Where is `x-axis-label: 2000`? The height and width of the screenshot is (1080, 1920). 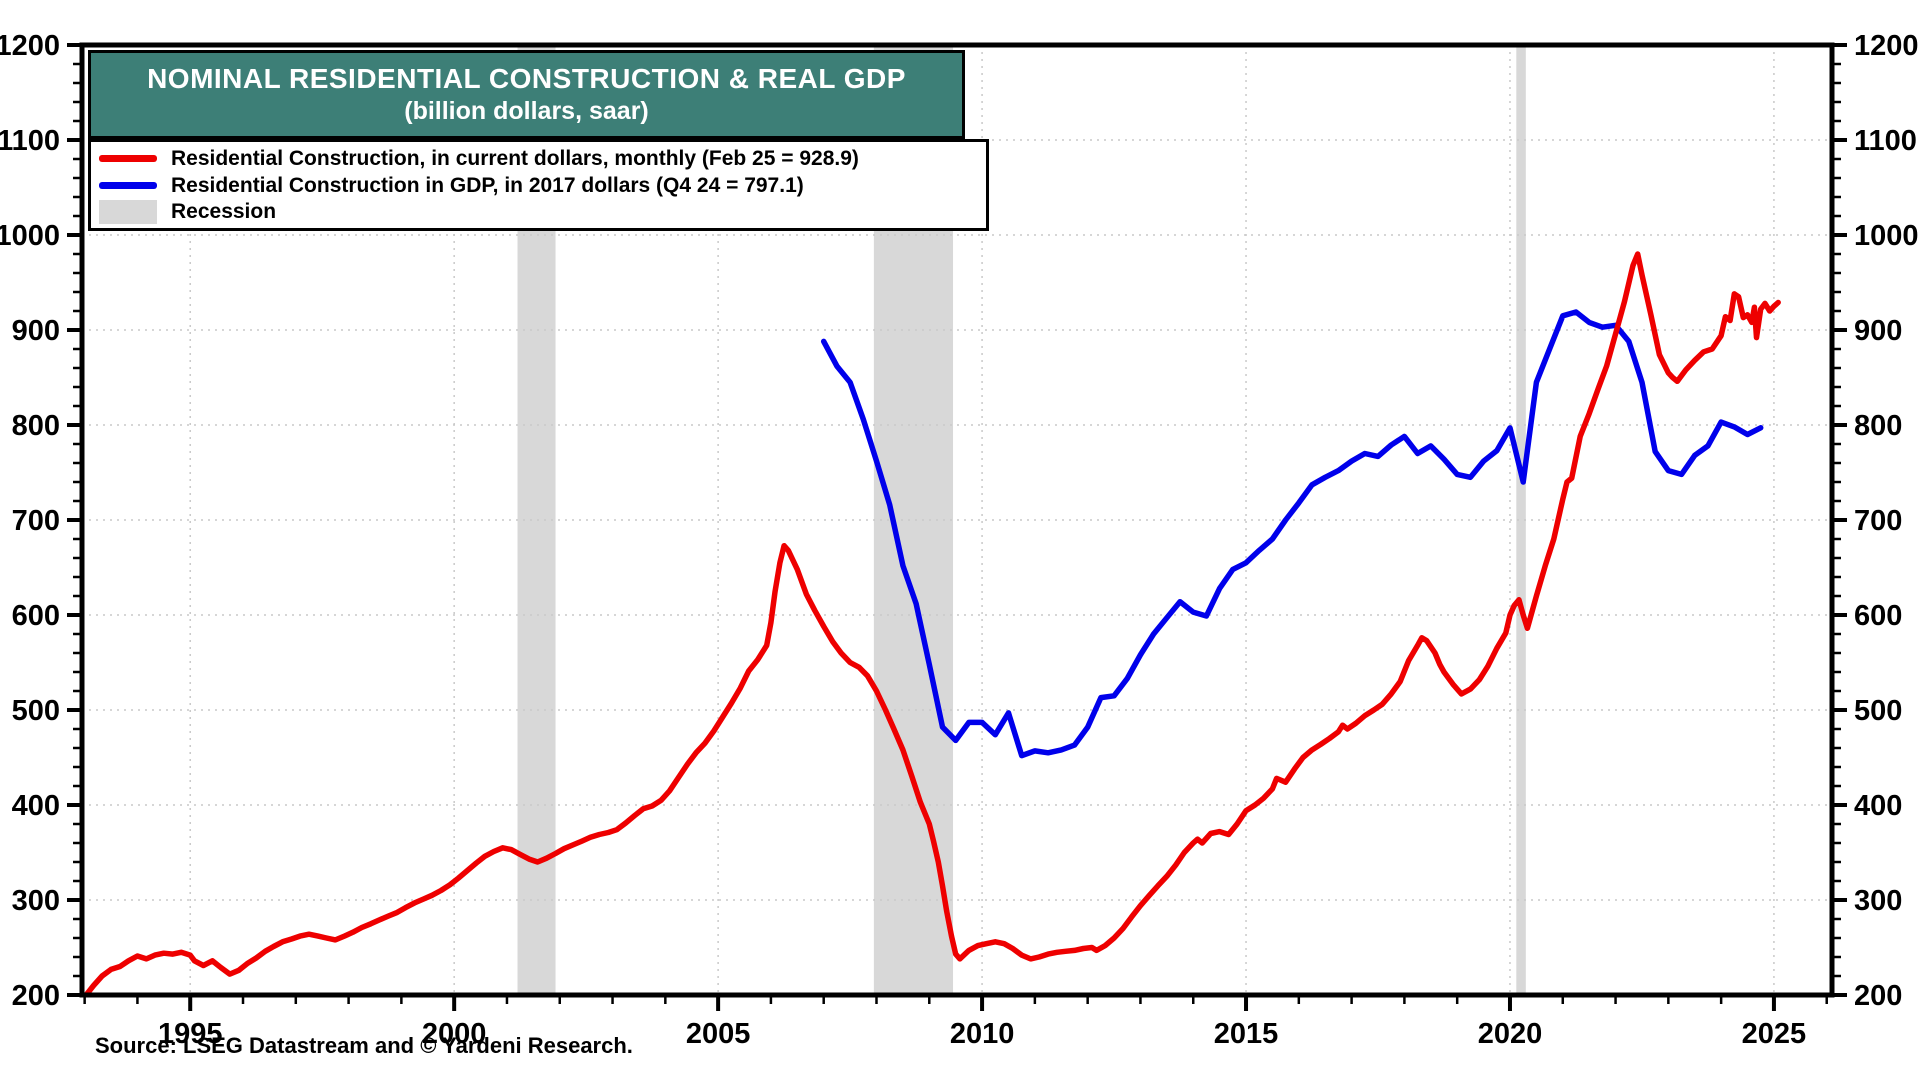 x-axis-label: 2000 is located at coordinates (454, 1034).